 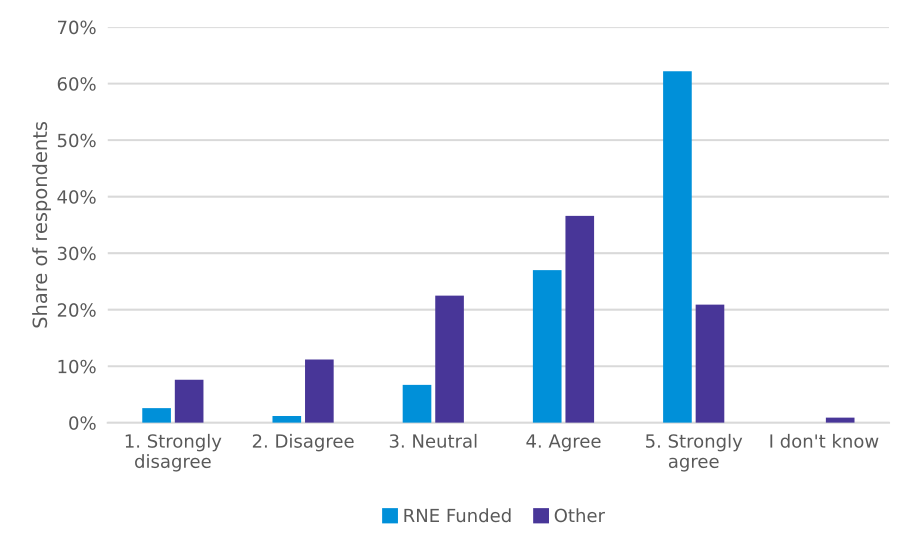 I want to click on y-tick-label: 40%, so click(x=76, y=197).